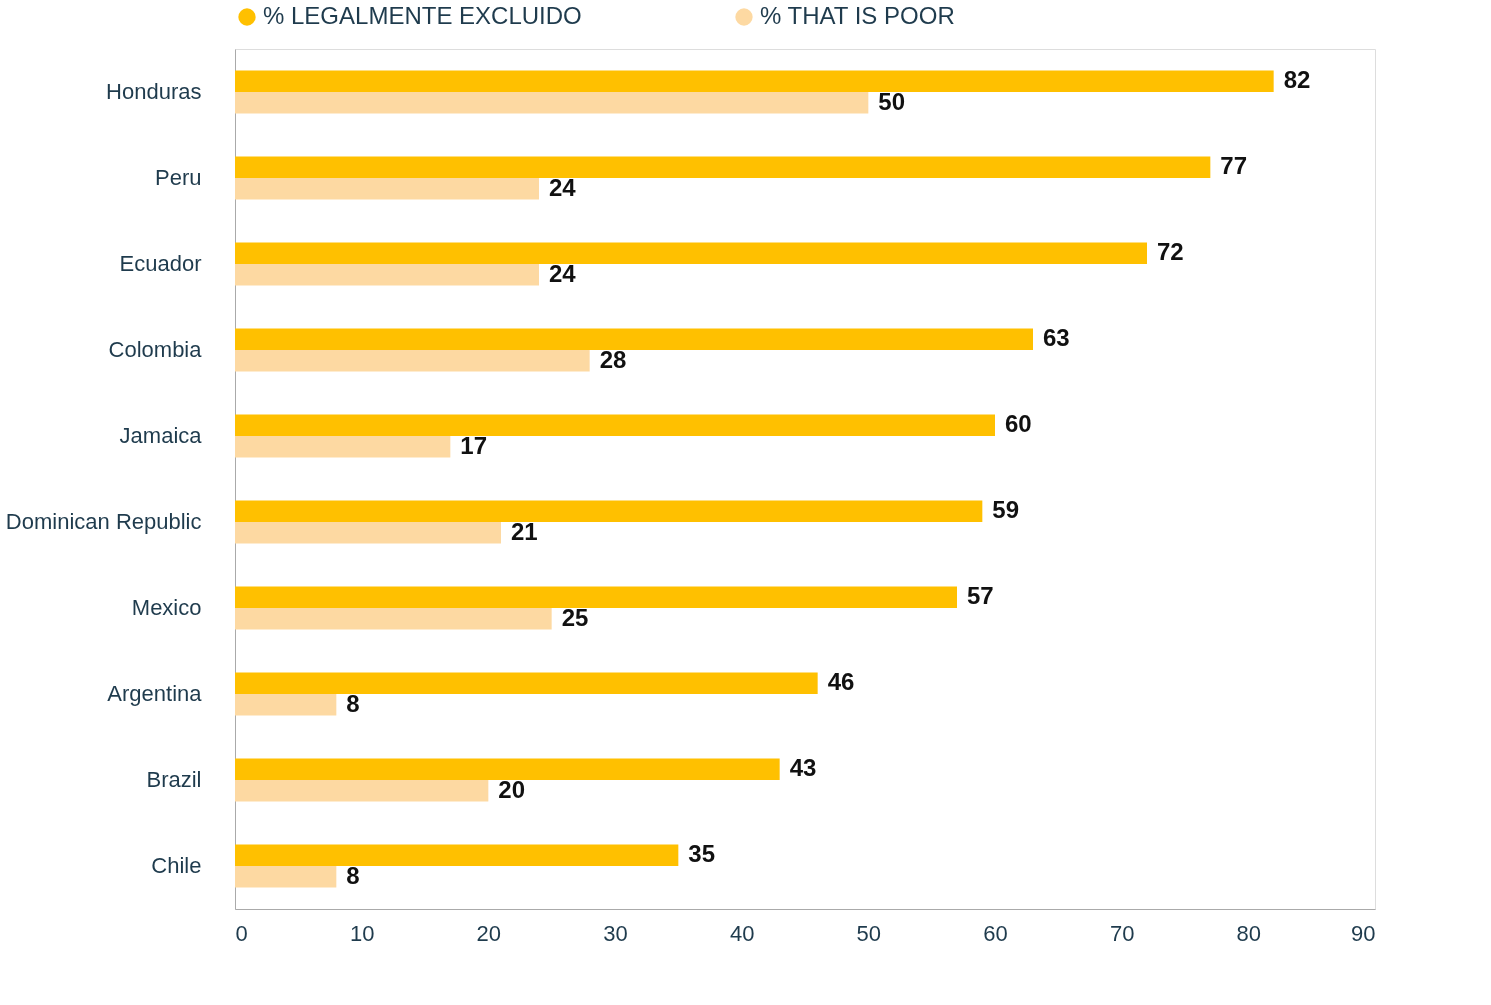 This screenshot has height=1005, width=1491. What do you see at coordinates (1297, 80) in the screenshot?
I see `data-label: 82` at bounding box center [1297, 80].